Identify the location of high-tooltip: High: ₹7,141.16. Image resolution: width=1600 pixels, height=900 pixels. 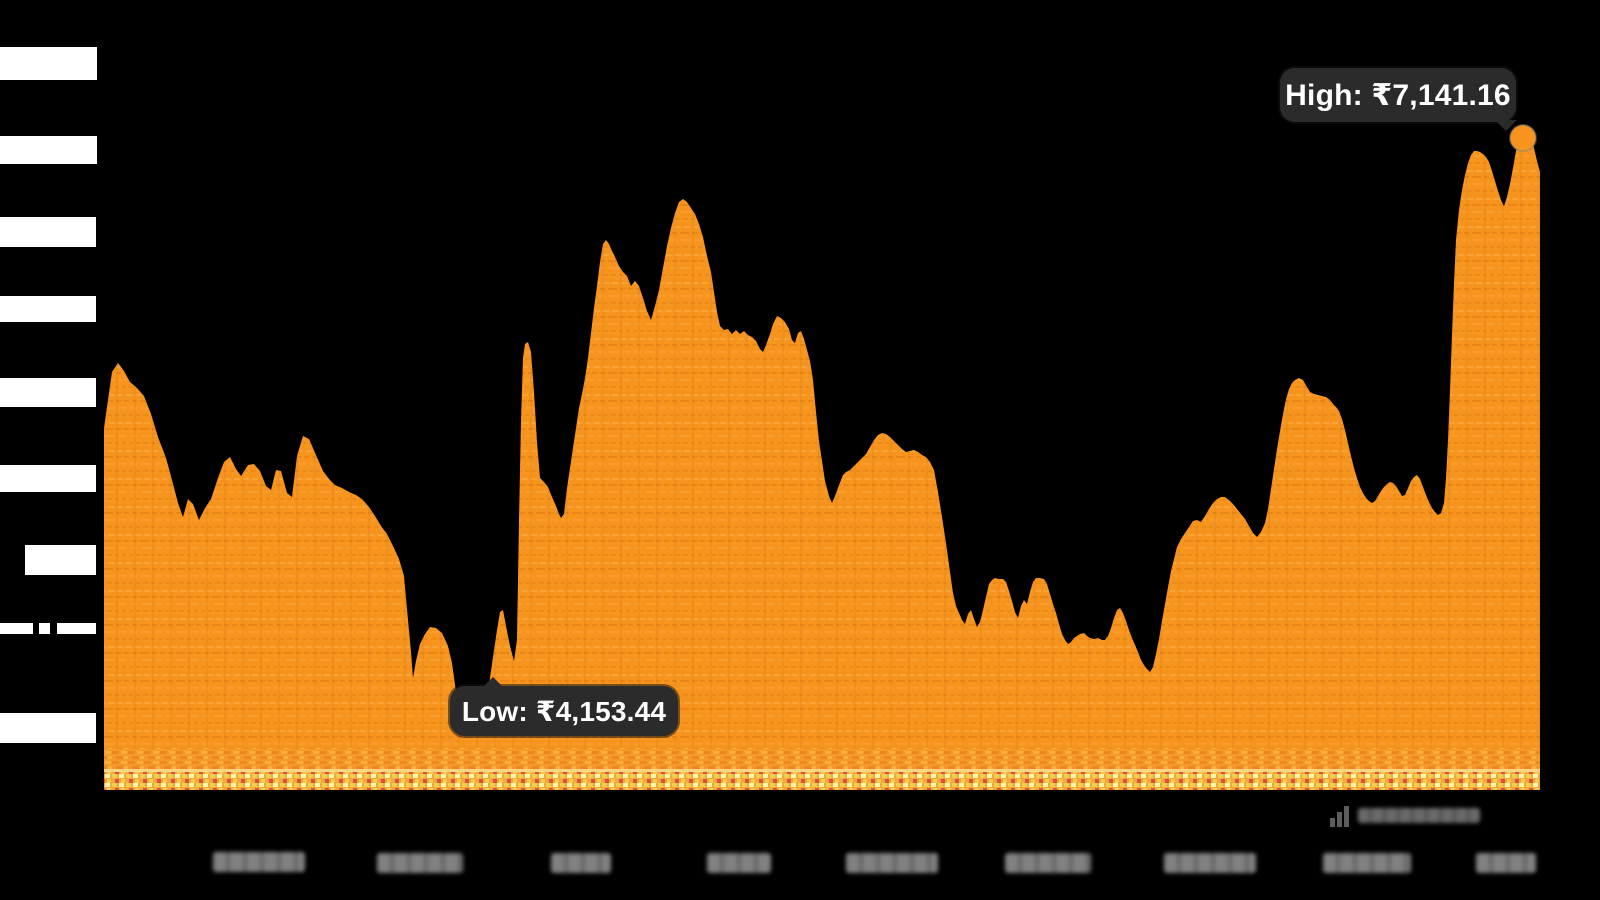
(1398, 99).